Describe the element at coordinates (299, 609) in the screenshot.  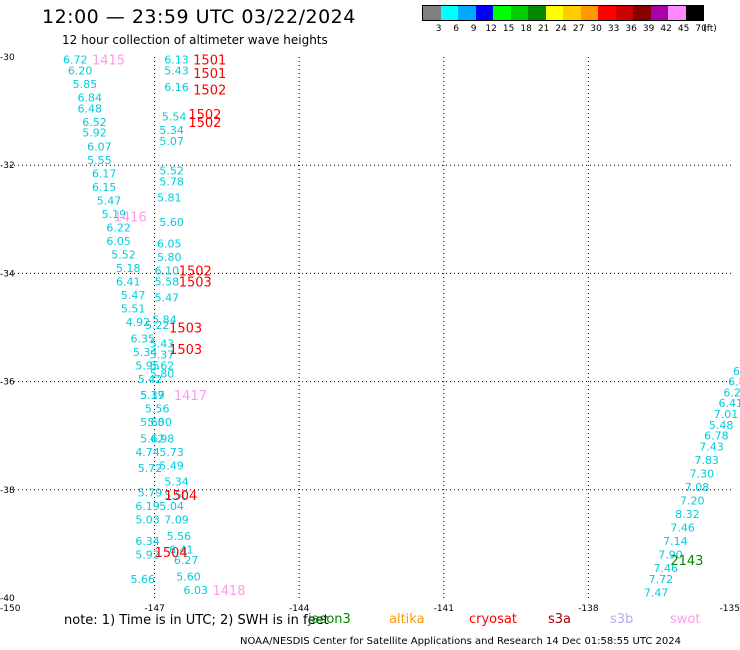
I see `lon-tick-label: -144` at that location.